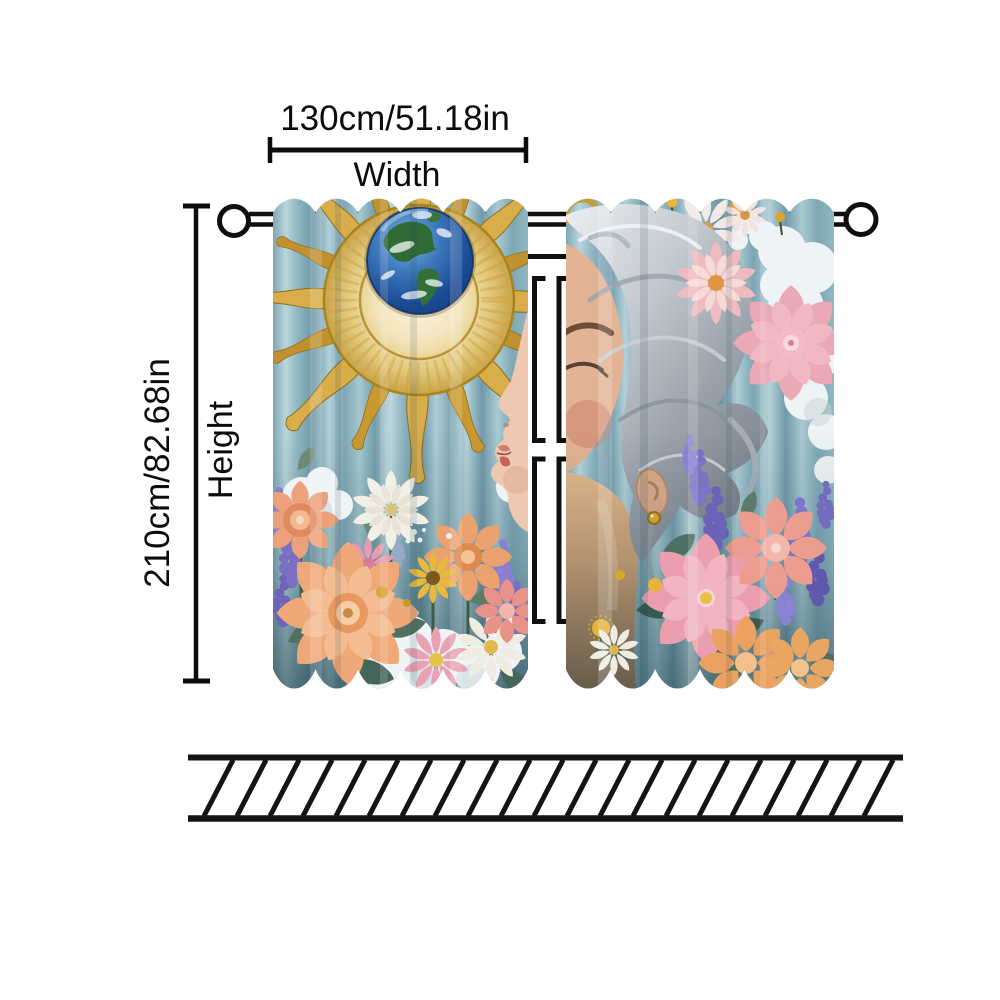  What do you see at coordinates (395, 118) in the screenshot?
I see `width-dimension-value: 130cm/51.18in` at bounding box center [395, 118].